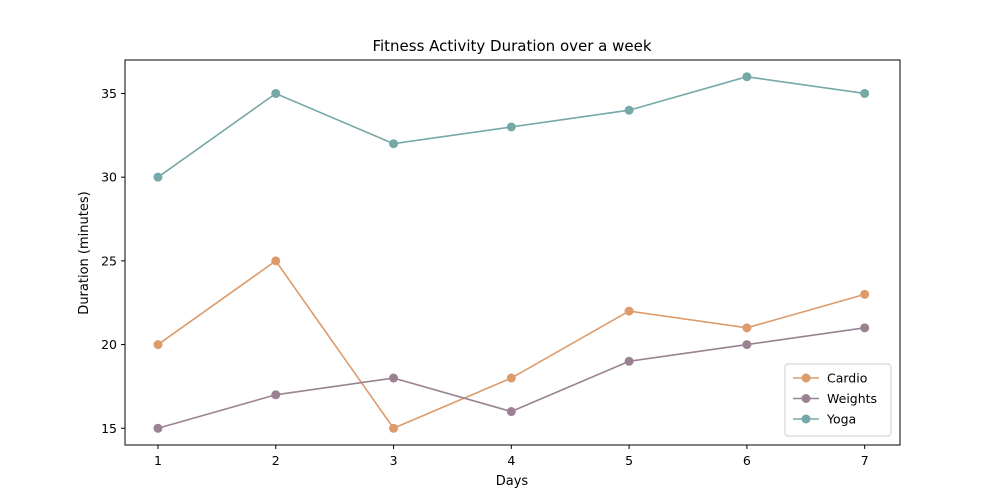 This screenshot has height=500, width=1000. Describe the element at coordinates (109, 93) in the screenshot. I see `y-tick-label: 35` at that location.